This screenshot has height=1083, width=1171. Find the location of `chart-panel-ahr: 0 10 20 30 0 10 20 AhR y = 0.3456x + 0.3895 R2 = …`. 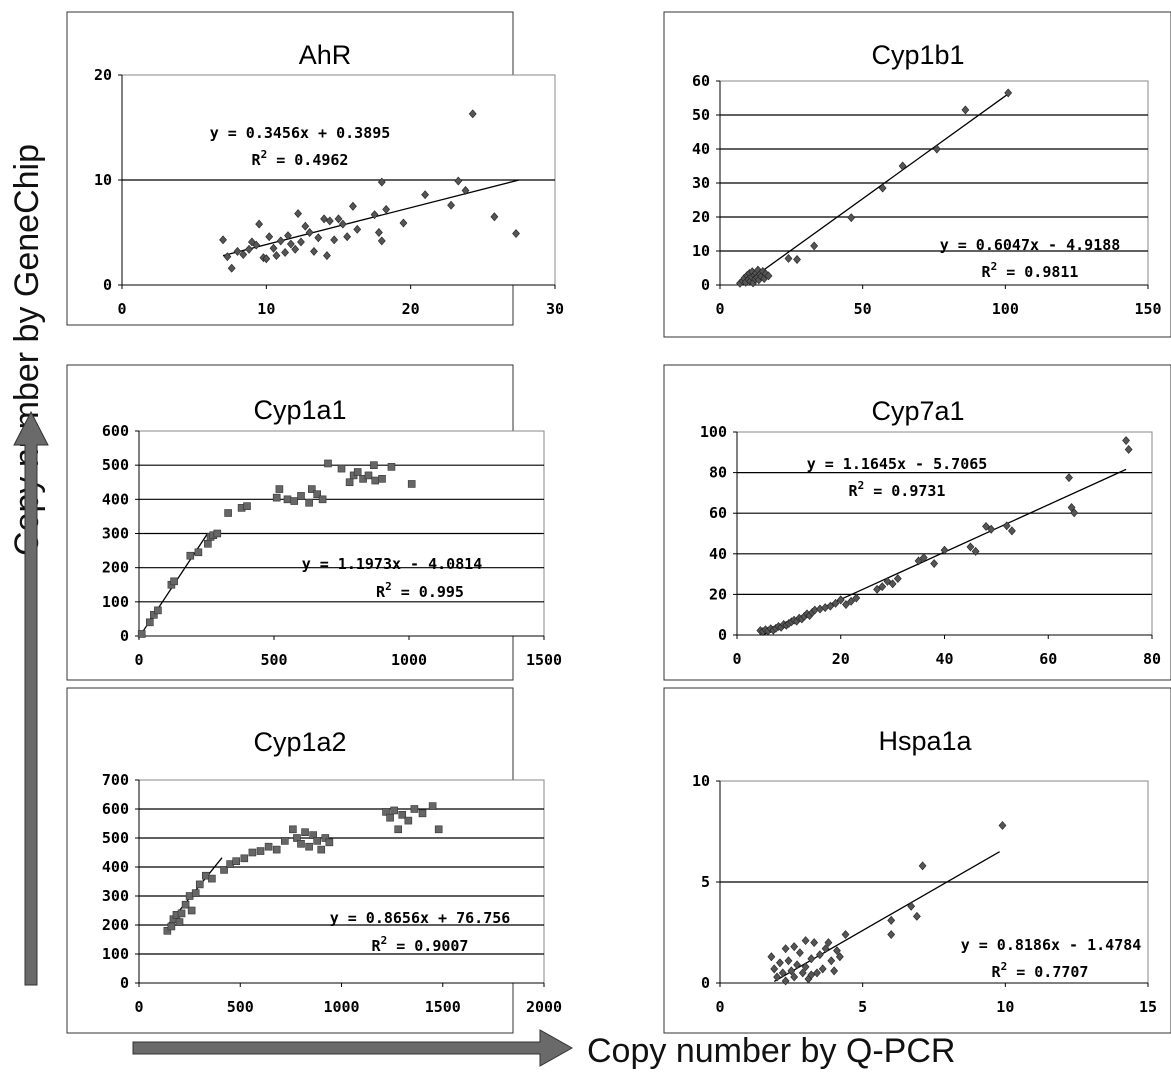

chart-panel-ahr: 0 10 20 30 0 10 20 AhR y = 0.3456x + 0.3895 R2 = … is located at coordinates (315, 168).